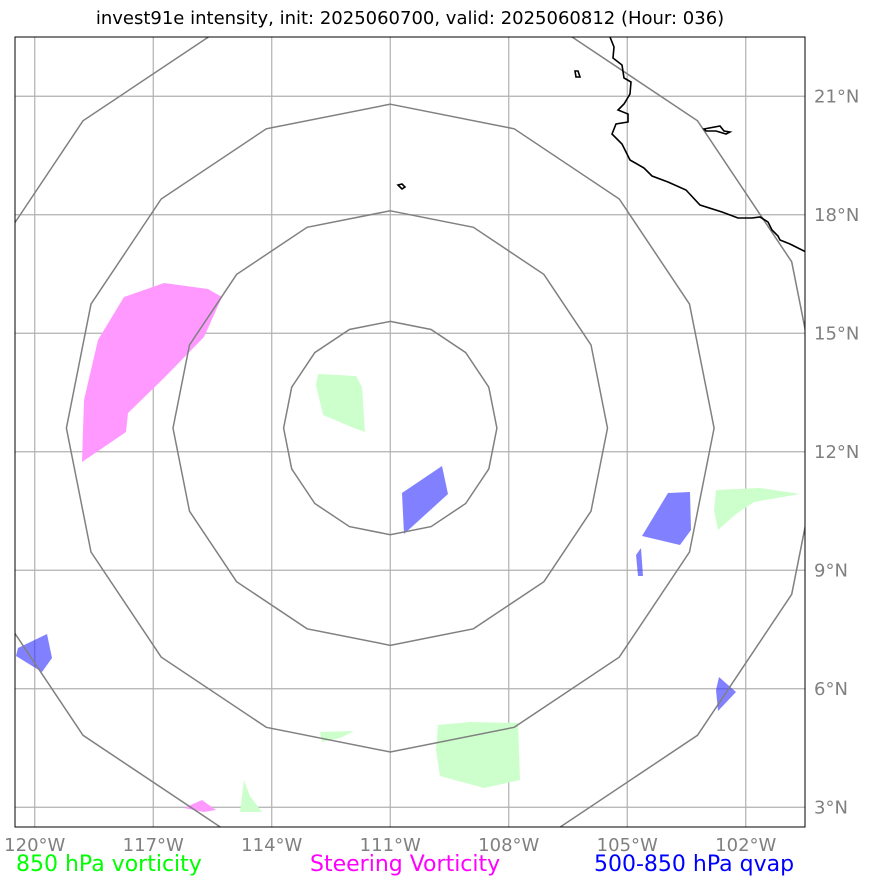 The width and height of the screenshot is (876, 891). What do you see at coordinates (836, 96) in the screenshot?
I see `latitude-tick-label: 21°N` at bounding box center [836, 96].